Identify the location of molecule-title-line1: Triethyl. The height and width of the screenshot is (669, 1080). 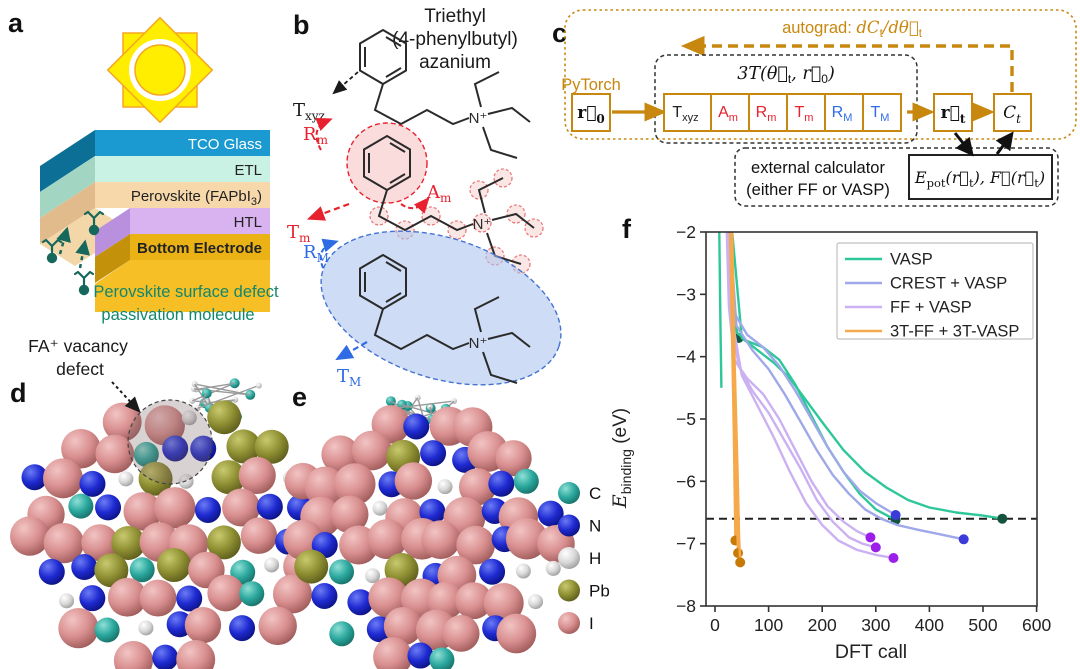
(455, 16).